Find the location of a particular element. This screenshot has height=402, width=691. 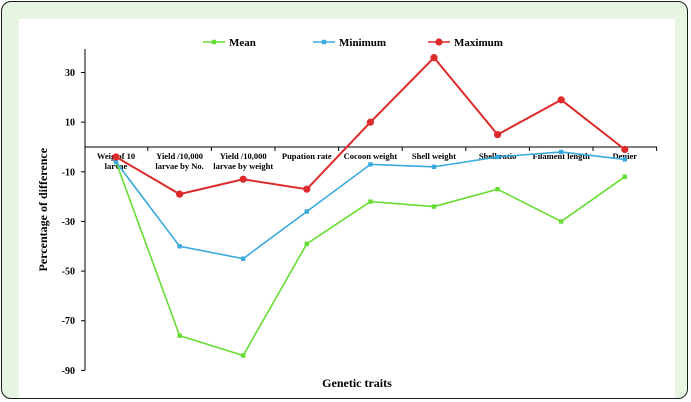

legend-item-mean: Mean is located at coordinates (229, 43).